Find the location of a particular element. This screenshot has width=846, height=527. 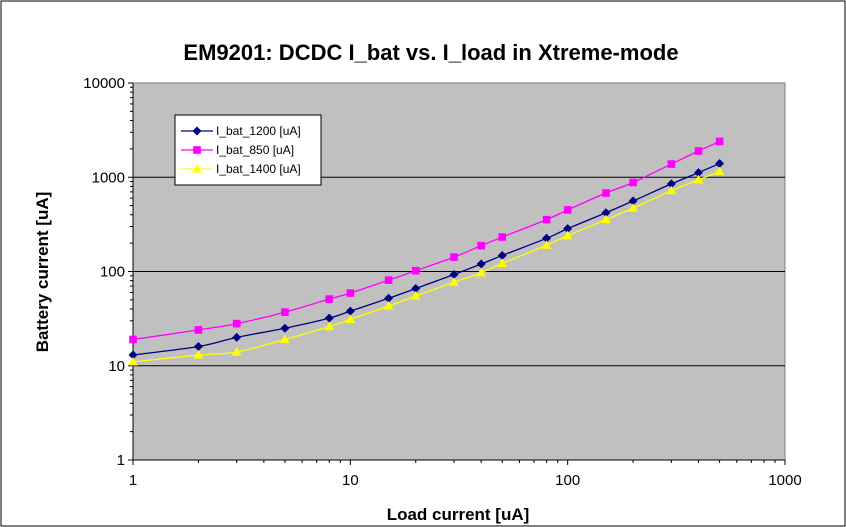

x-tick-label: 10 is located at coordinates (350, 480).